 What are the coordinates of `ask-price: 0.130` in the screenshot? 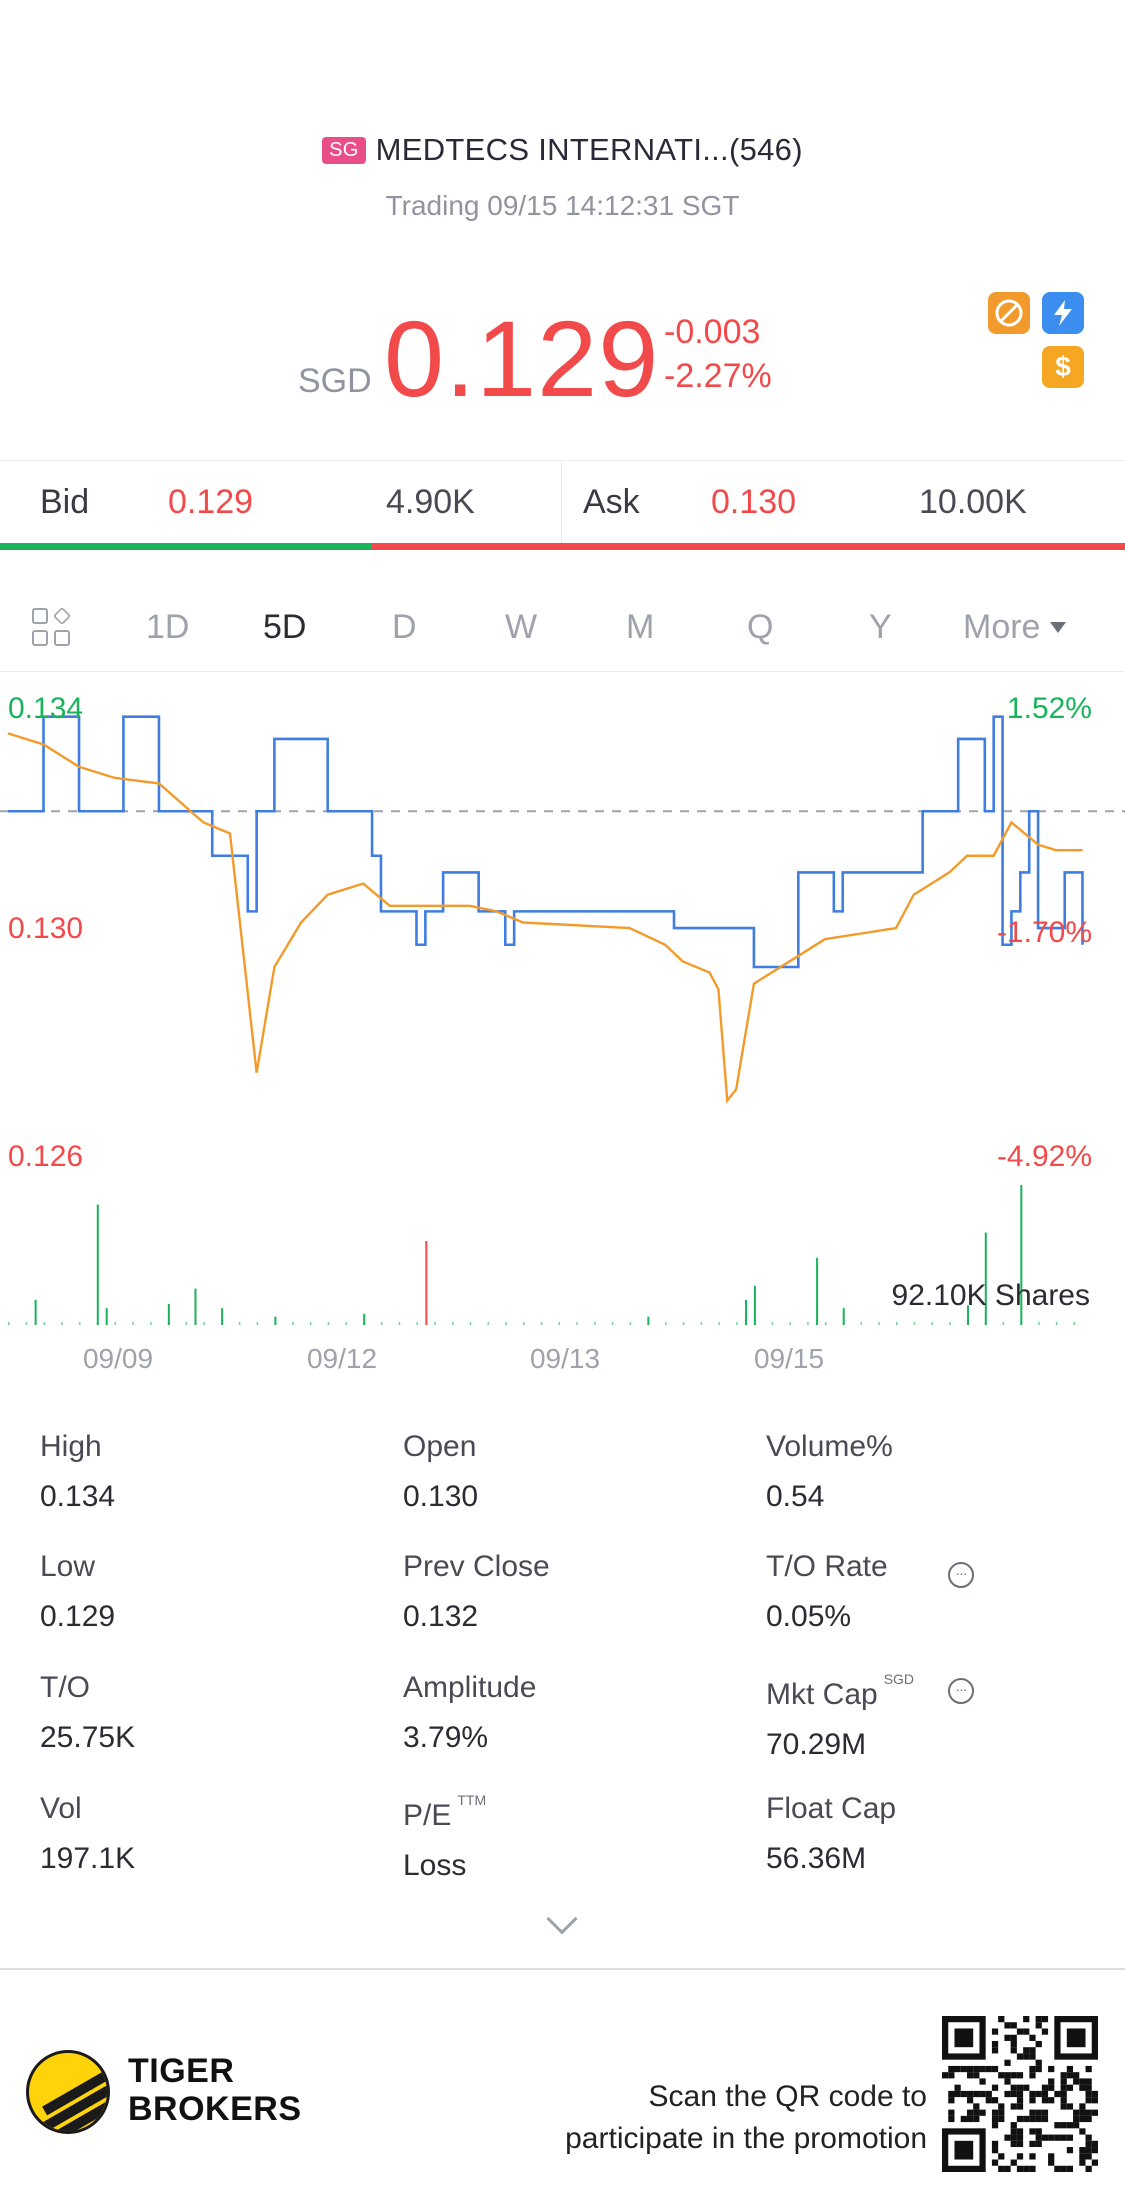 It's located at (754, 502).